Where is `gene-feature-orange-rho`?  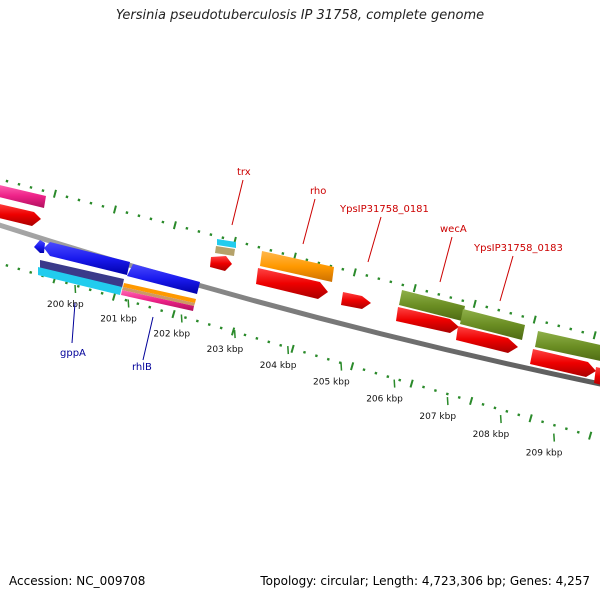
gene-feature-orange-rho is located at coordinates (297, 266).